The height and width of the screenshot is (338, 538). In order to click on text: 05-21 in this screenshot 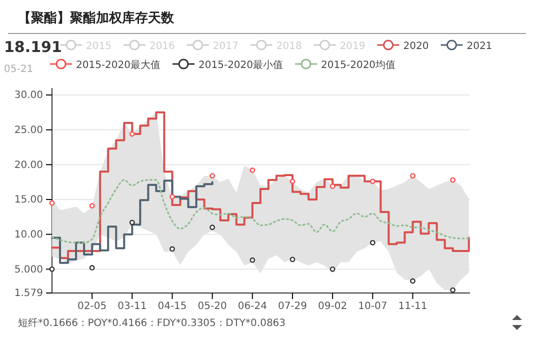, I will do `click(19, 69)`.